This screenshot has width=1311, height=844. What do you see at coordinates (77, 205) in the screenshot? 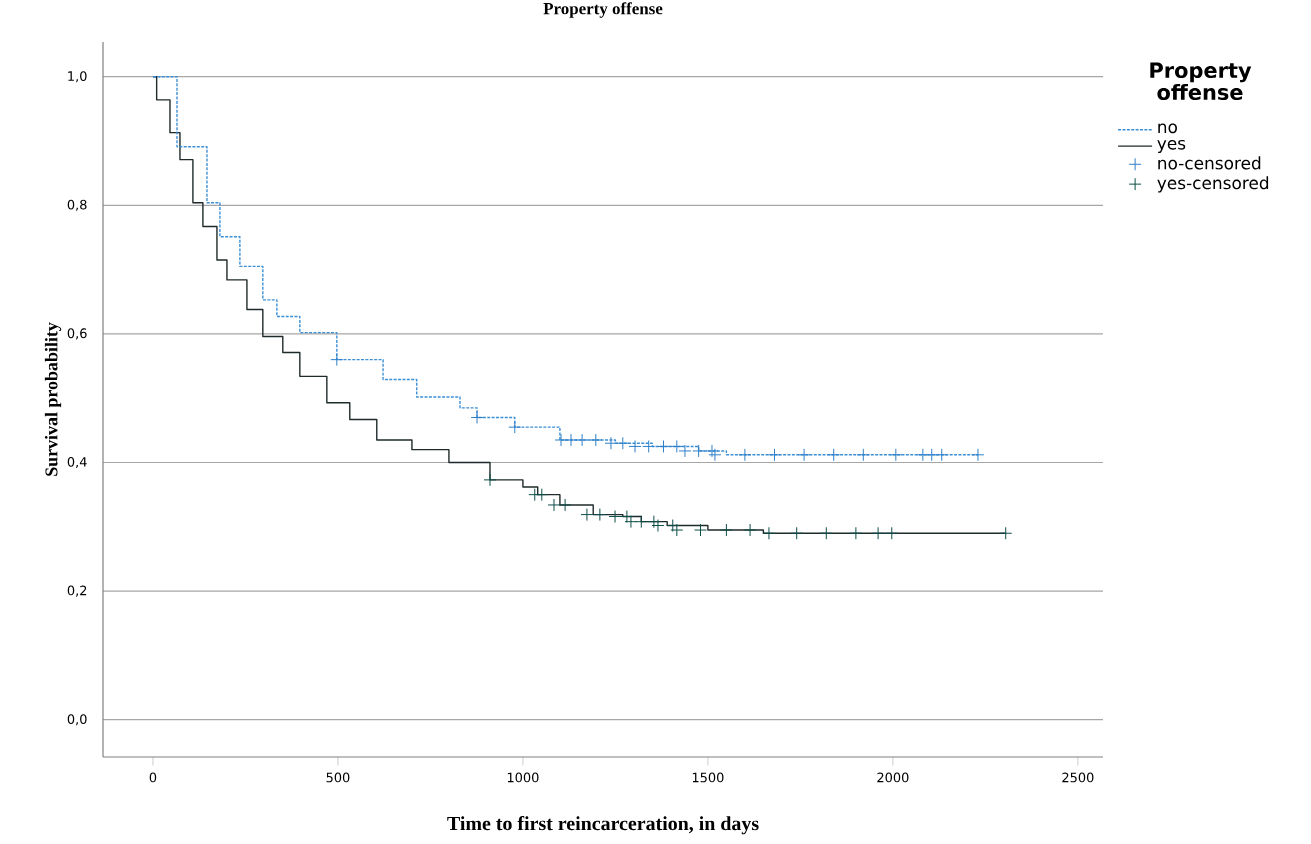
I see `y-tick-label: 0,8` at bounding box center [77, 205].